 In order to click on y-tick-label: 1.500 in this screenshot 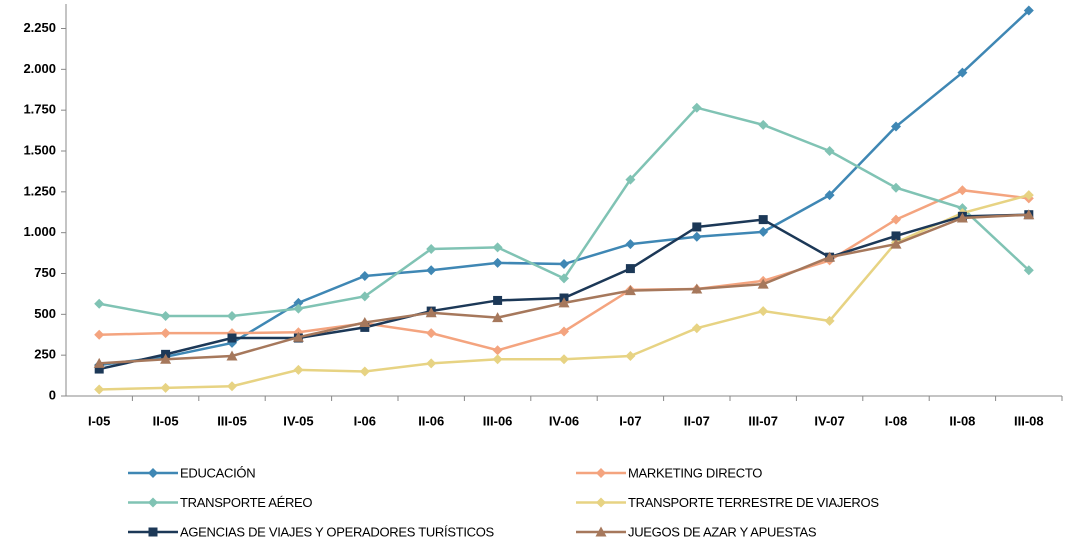, I will do `click(39, 149)`.